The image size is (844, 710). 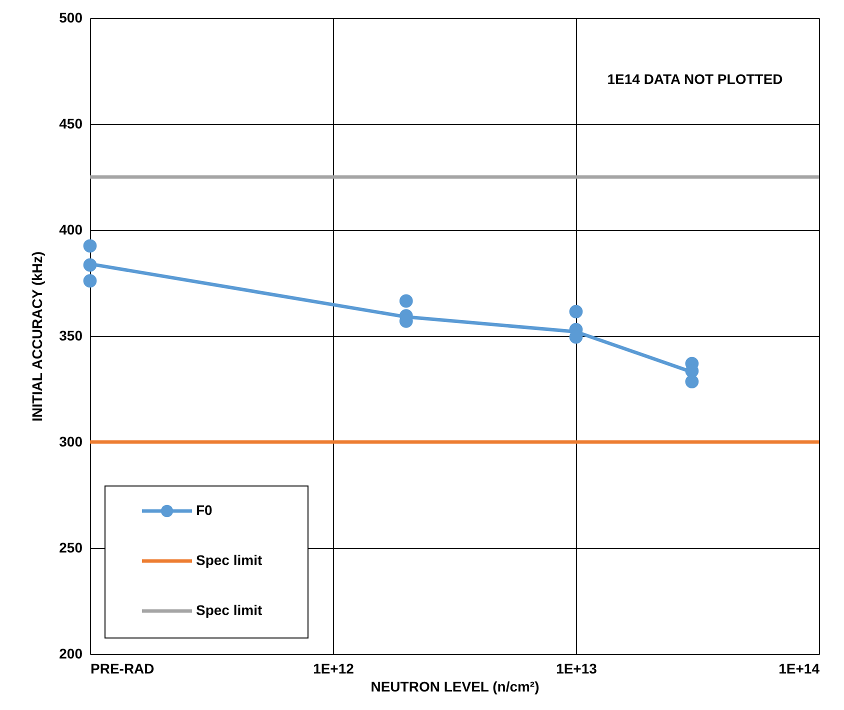 What do you see at coordinates (333, 668) in the screenshot?
I see `x-tick-label: 1E+12` at bounding box center [333, 668].